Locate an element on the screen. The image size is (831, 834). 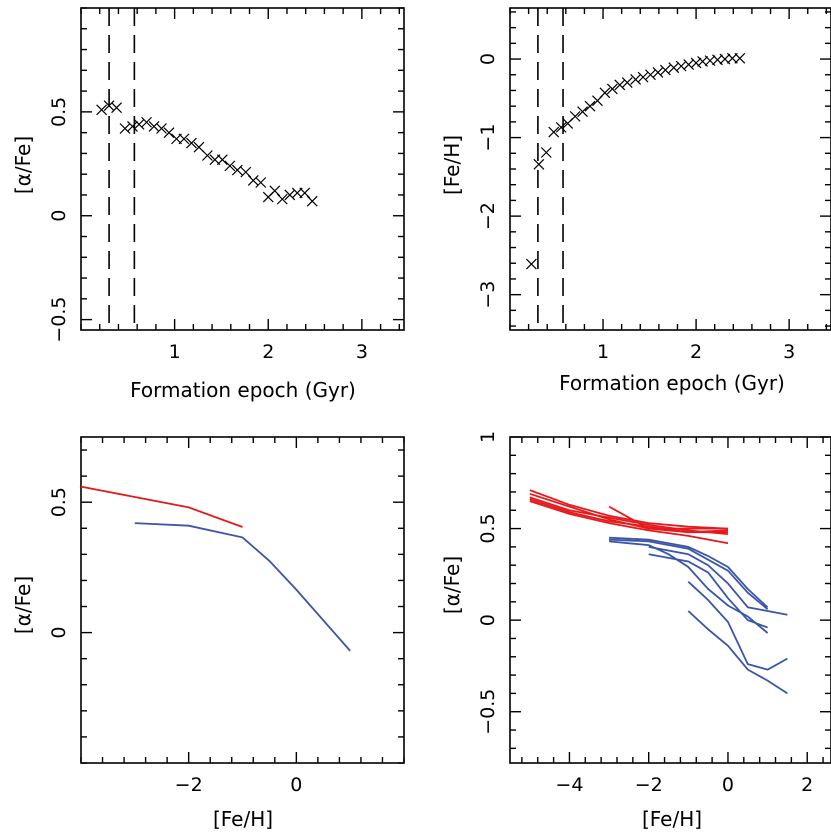
p4-ylabel: [α/Fe] is located at coordinates (452, 585).